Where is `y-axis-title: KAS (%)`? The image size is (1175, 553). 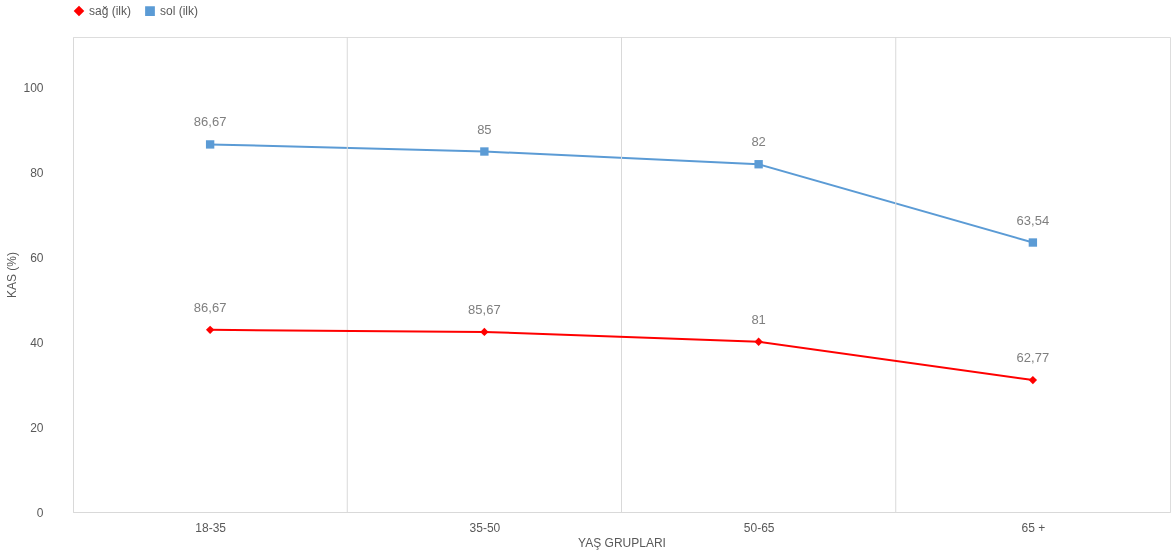
y-axis-title: KAS (%) is located at coordinates (12, 275).